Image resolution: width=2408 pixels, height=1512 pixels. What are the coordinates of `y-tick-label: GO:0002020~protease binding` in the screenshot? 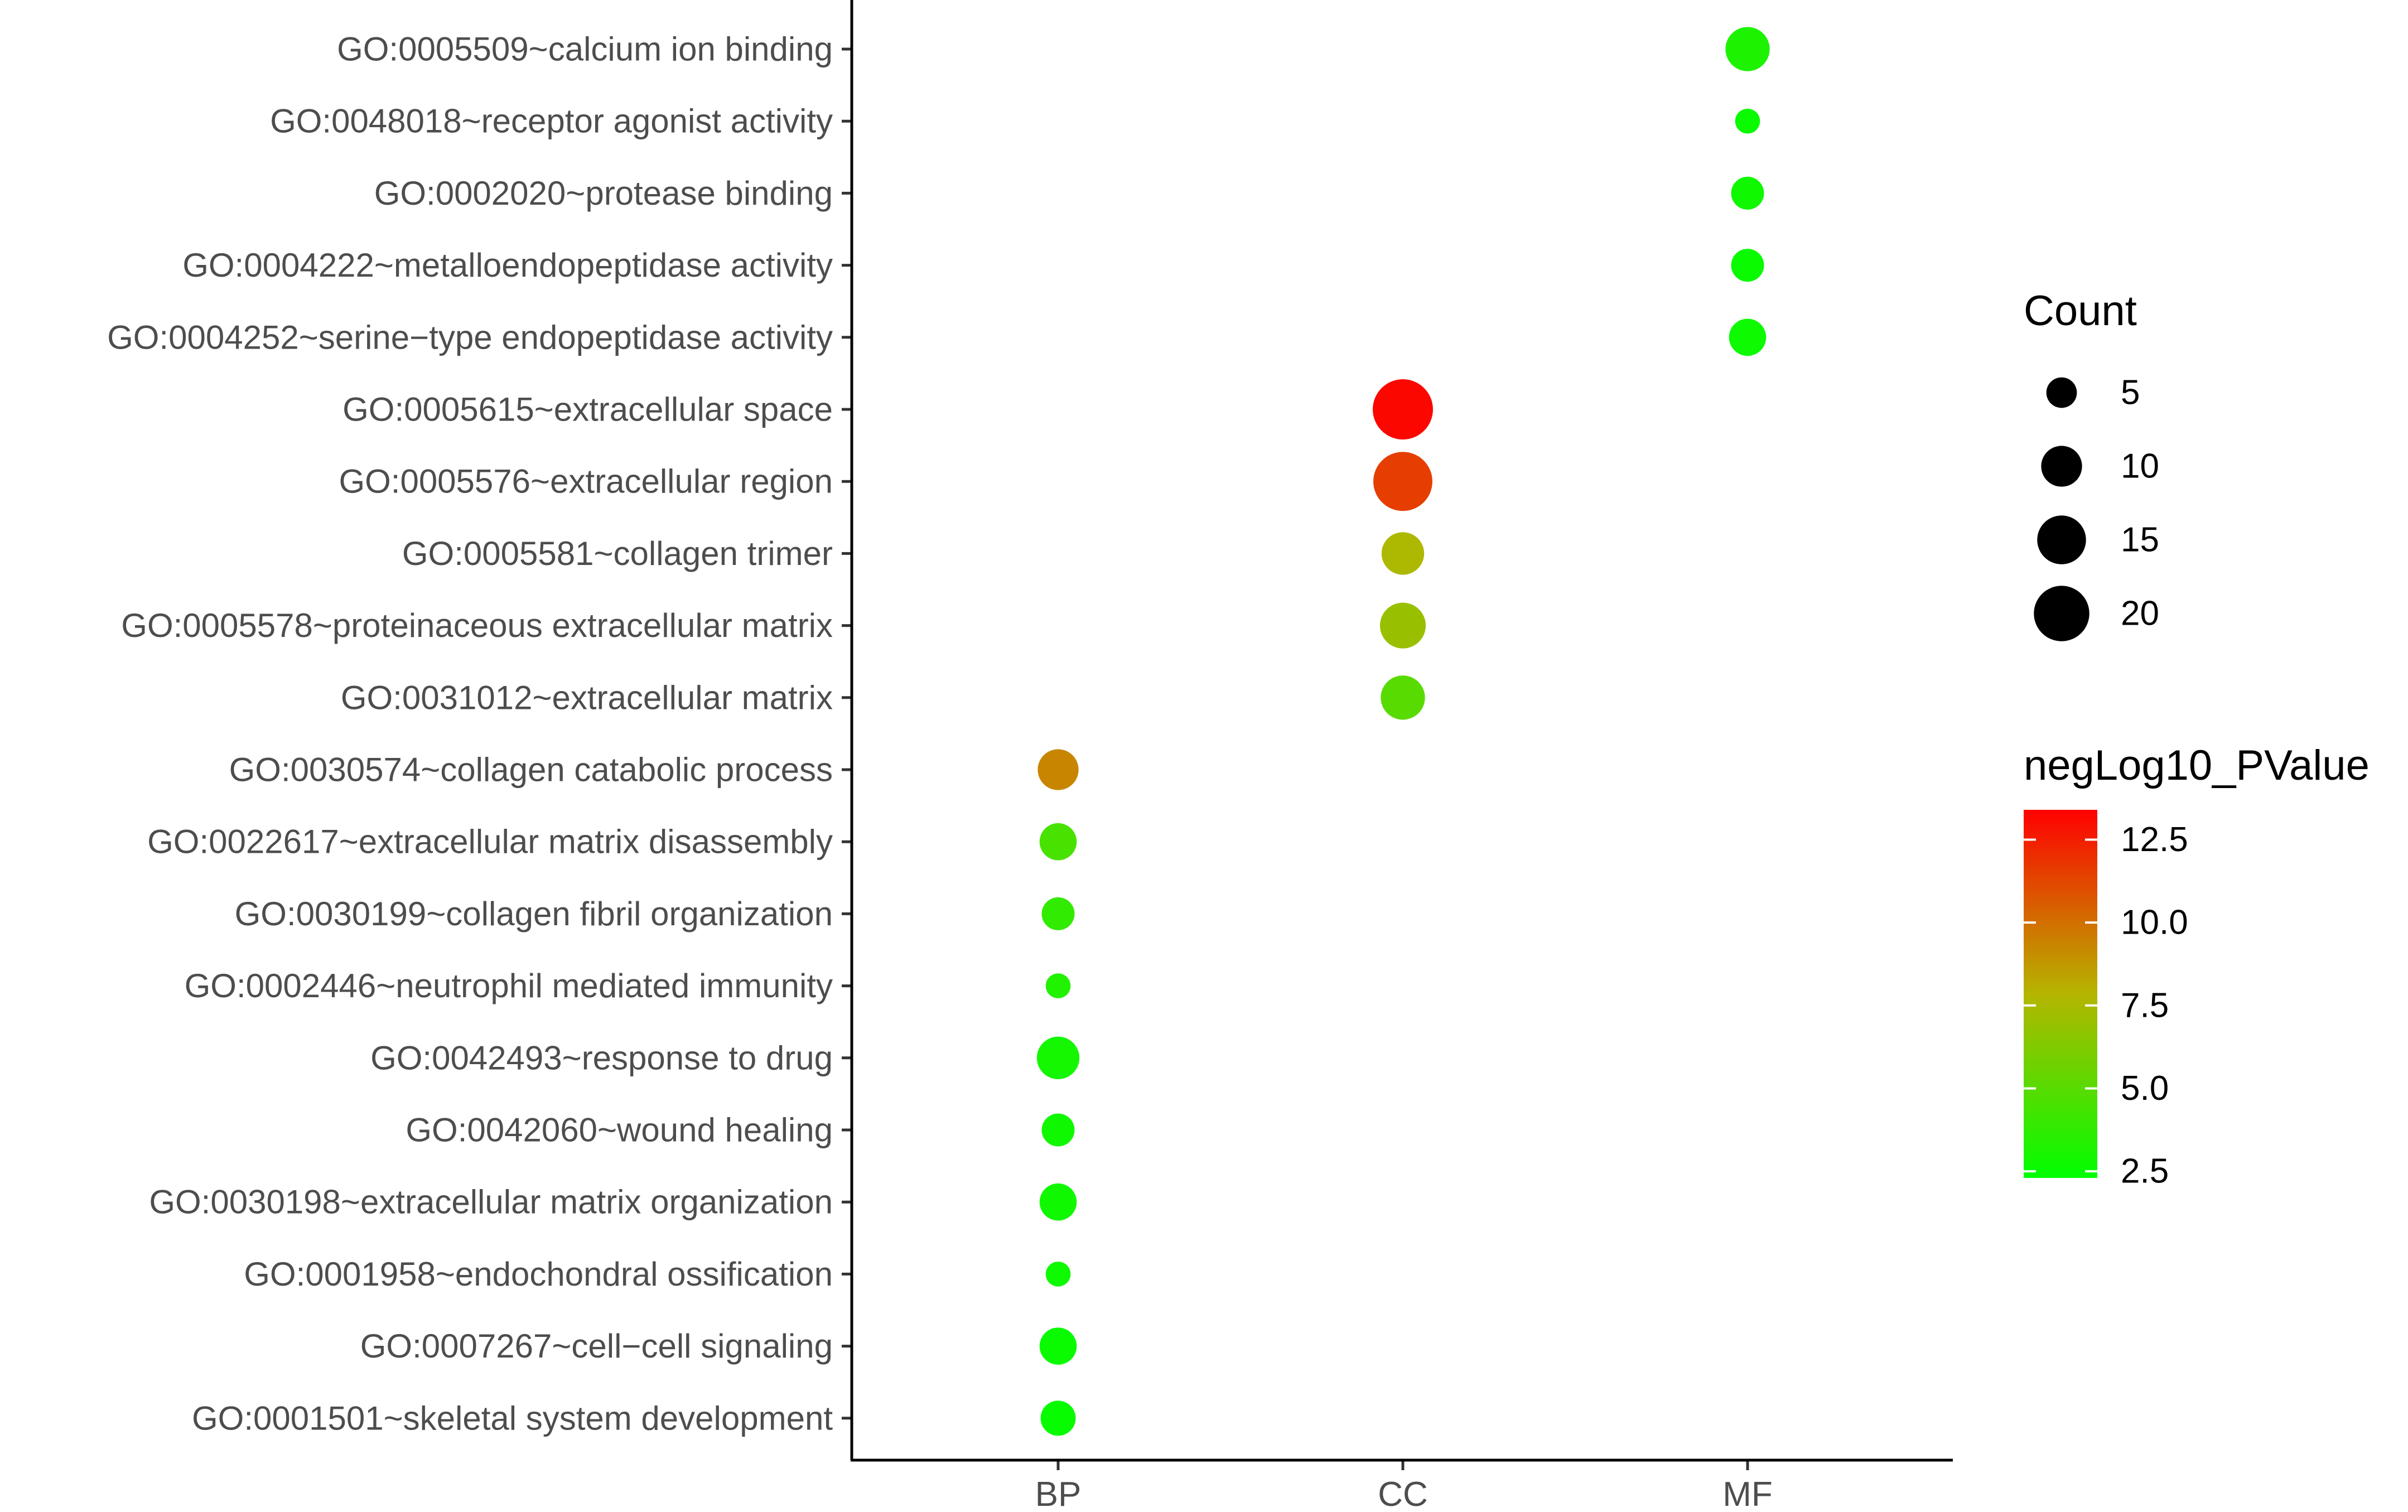 It's located at (603, 193).